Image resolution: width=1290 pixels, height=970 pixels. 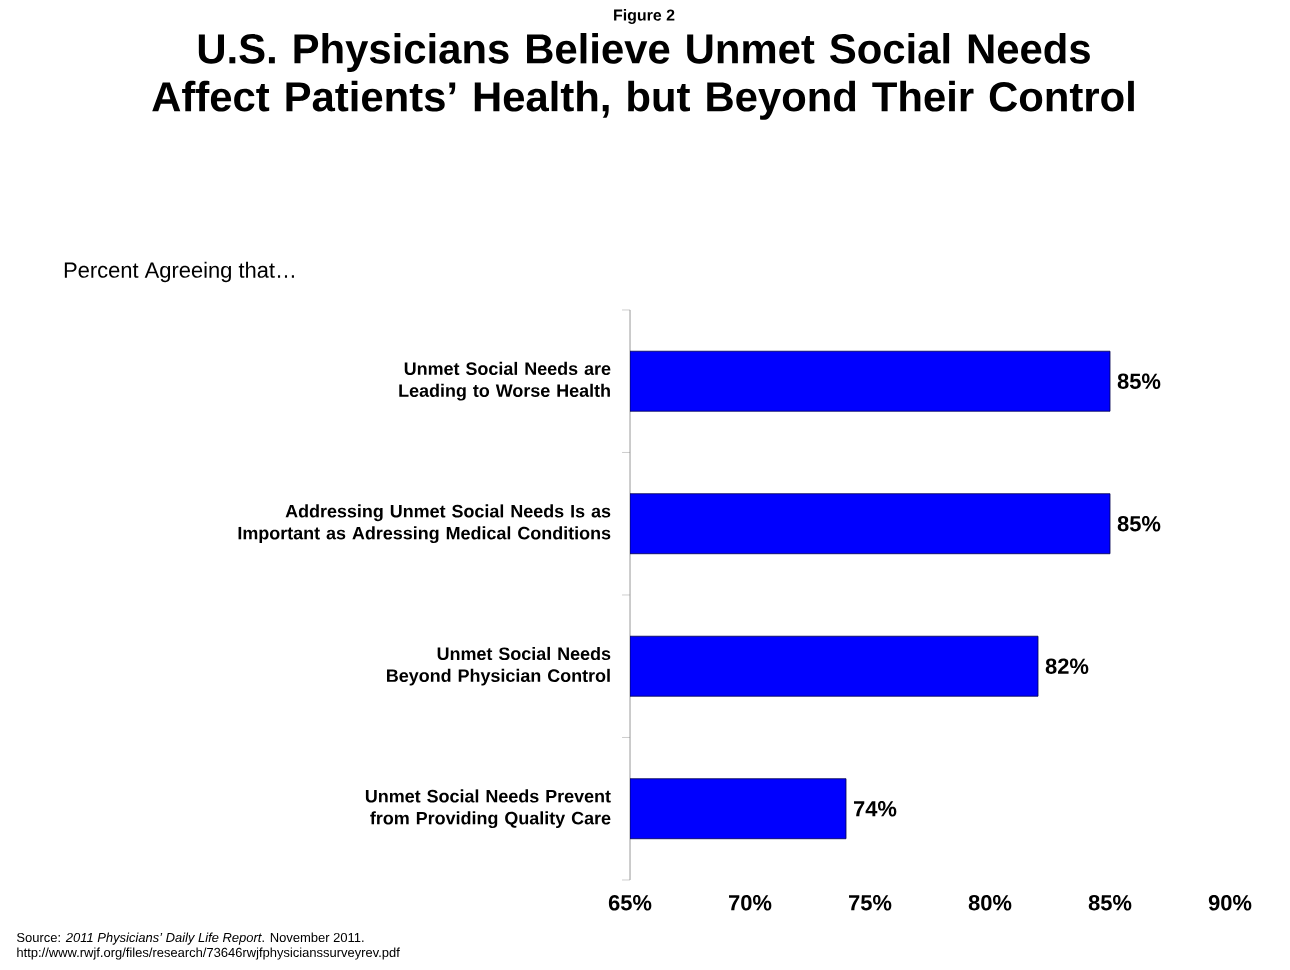 What do you see at coordinates (1230, 903) in the screenshot?
I see `x-tick-label: 90%` at bounding box center [1230, 903].